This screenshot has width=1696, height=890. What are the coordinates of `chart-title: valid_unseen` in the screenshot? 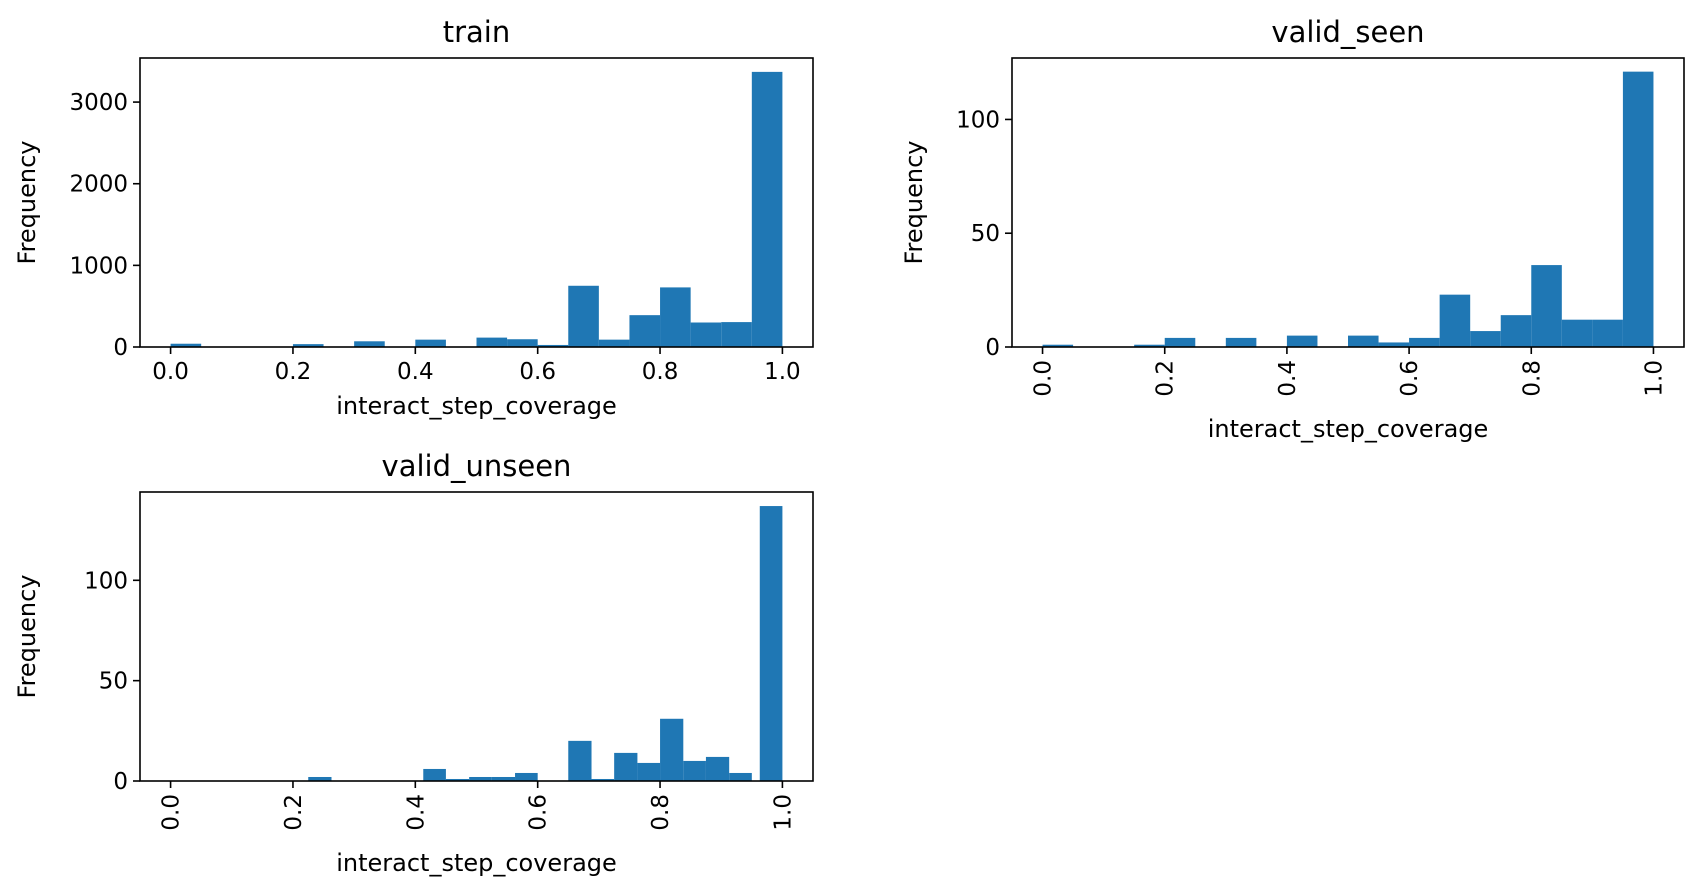 It's located at (477, 466).